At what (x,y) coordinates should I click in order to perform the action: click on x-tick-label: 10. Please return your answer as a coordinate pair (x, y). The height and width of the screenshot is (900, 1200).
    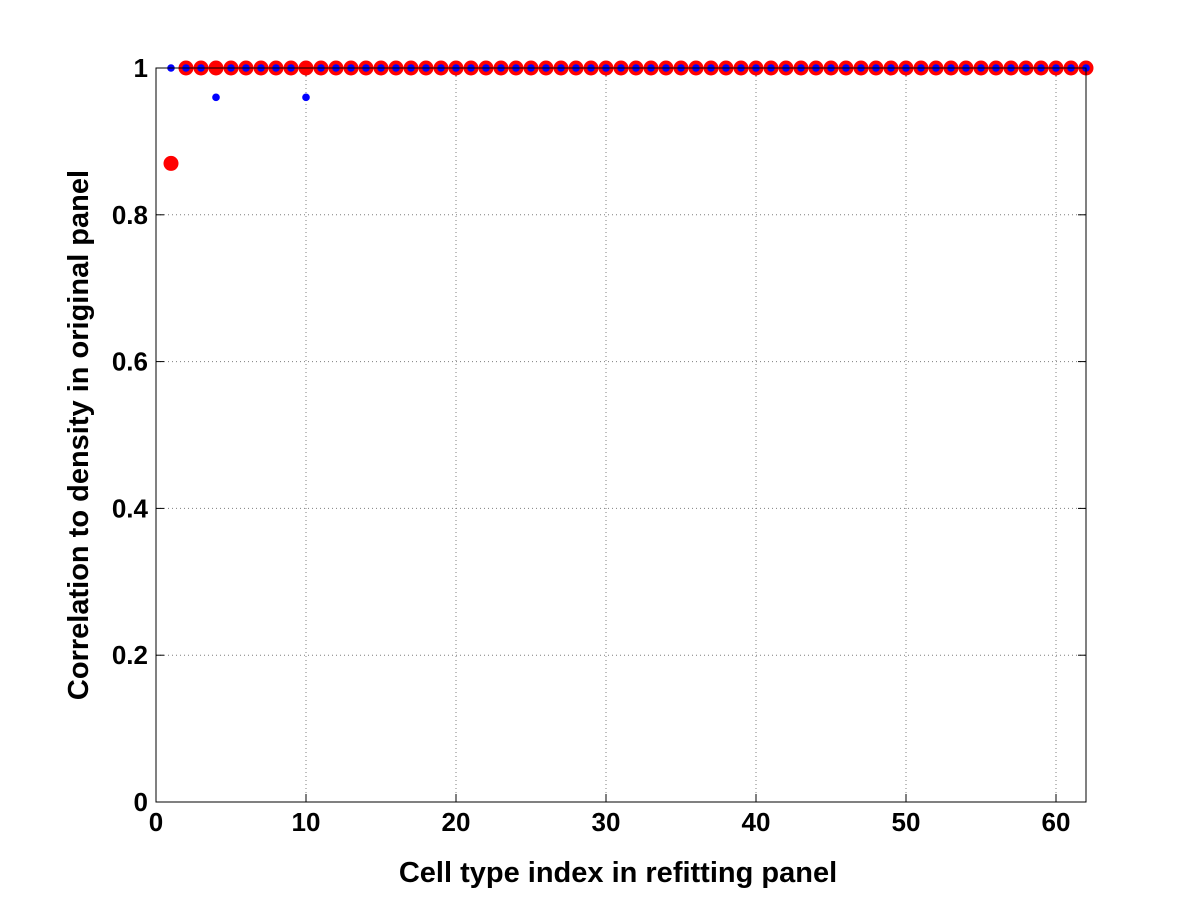
    Looking at the image, I should click on (306, 822).